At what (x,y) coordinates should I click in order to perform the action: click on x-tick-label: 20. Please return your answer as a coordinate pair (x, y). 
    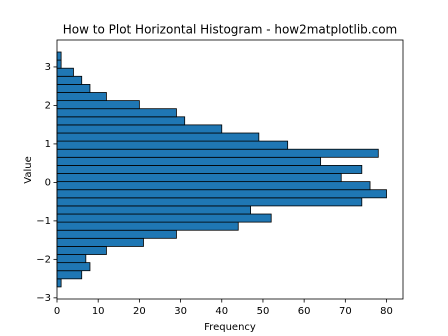
    Looking at the image, I should click on (139, 311).